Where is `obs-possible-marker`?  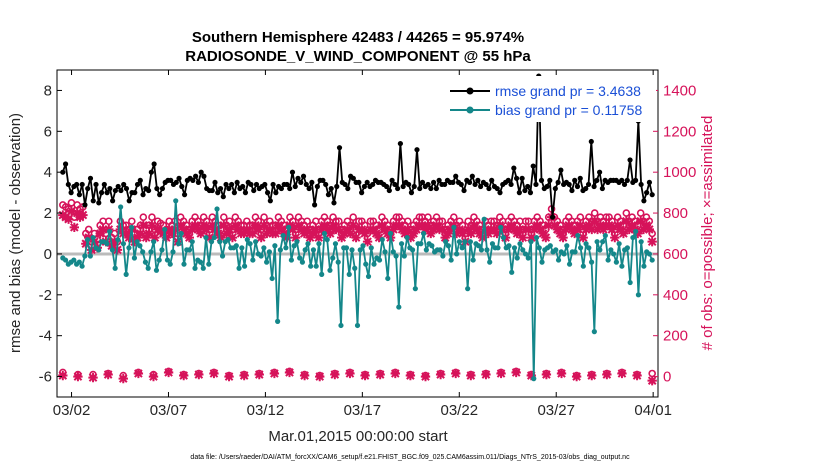
obs-possible-marker is located at coordinates (152, 217).